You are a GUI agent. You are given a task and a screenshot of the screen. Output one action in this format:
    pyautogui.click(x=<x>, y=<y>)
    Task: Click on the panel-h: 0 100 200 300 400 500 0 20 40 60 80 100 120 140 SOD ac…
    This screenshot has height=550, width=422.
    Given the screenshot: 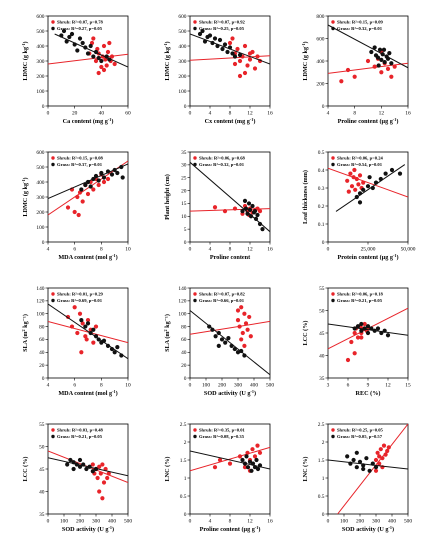 What is the action you would take?
    pyautogui.click(x=219, y=341)
    